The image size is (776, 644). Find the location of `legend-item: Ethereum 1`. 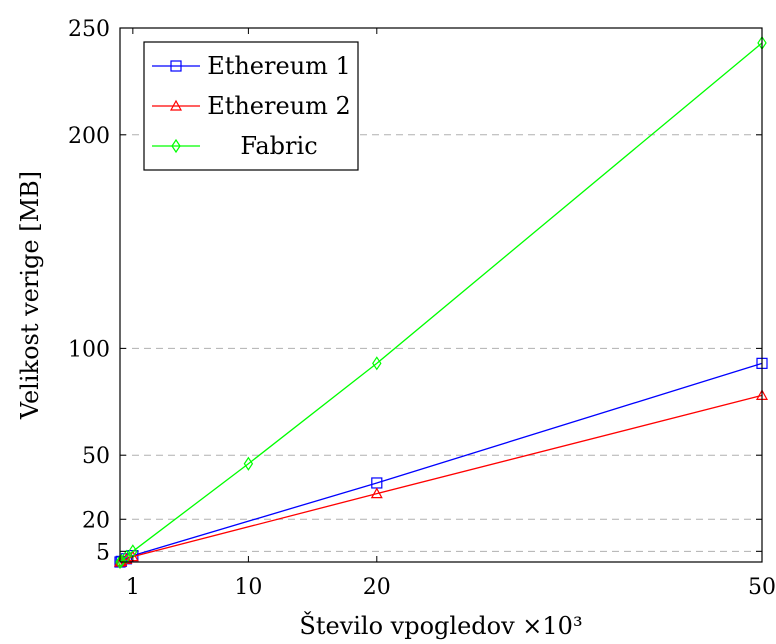

legend-item: Ethereum 1 is located at coordinates (251, 66).